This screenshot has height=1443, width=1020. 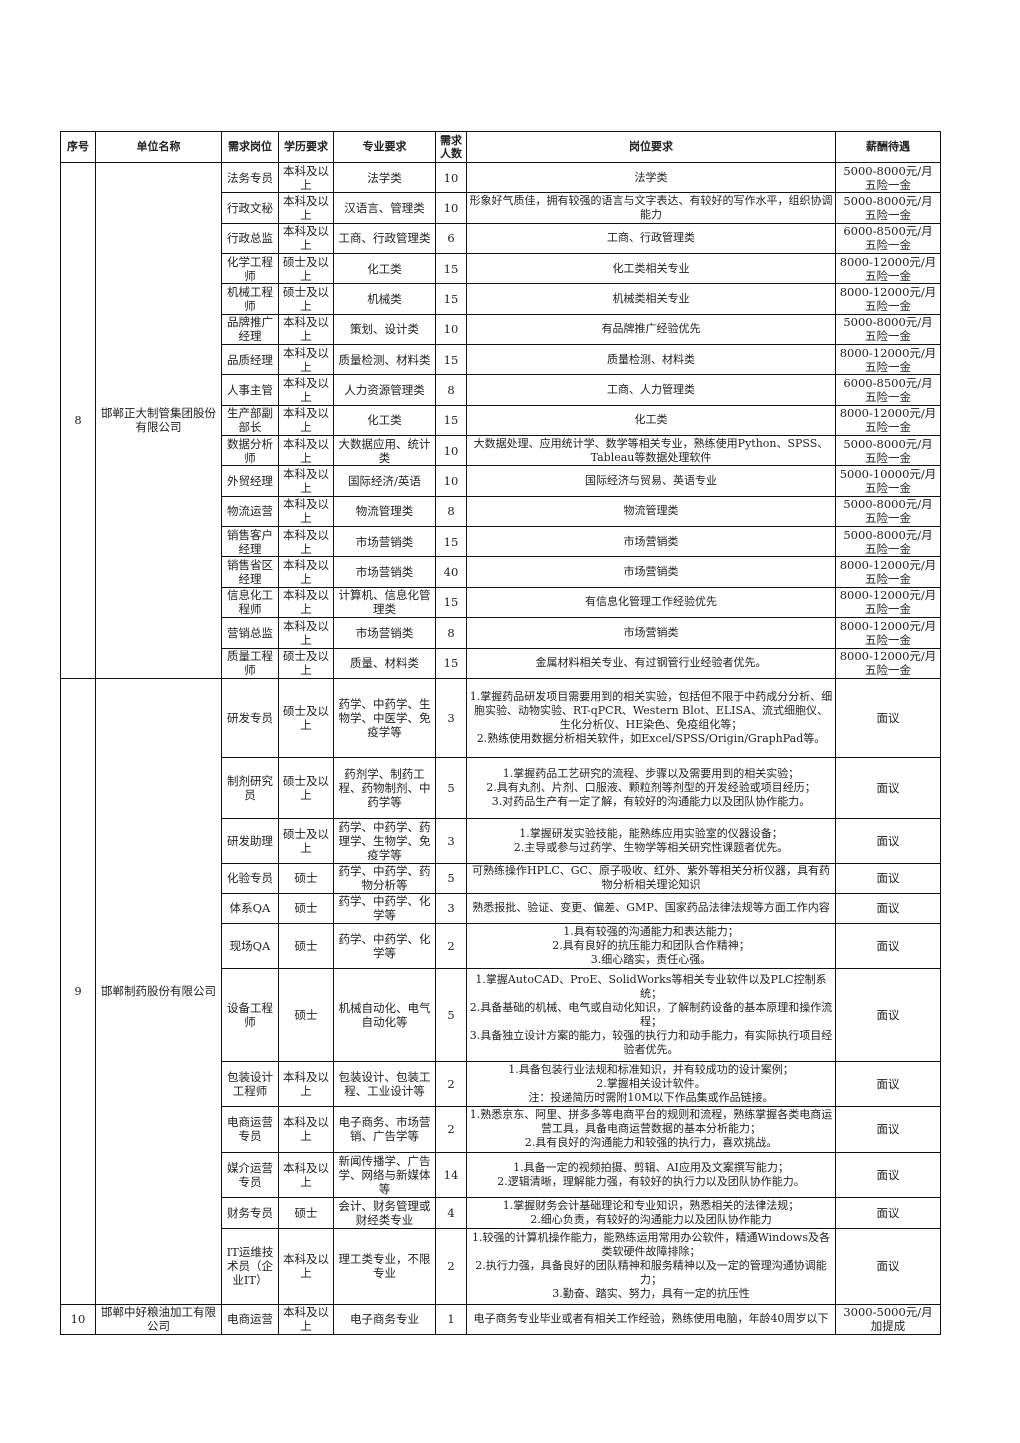 I want to click on headcount: 8, so click(x=451, y=633).